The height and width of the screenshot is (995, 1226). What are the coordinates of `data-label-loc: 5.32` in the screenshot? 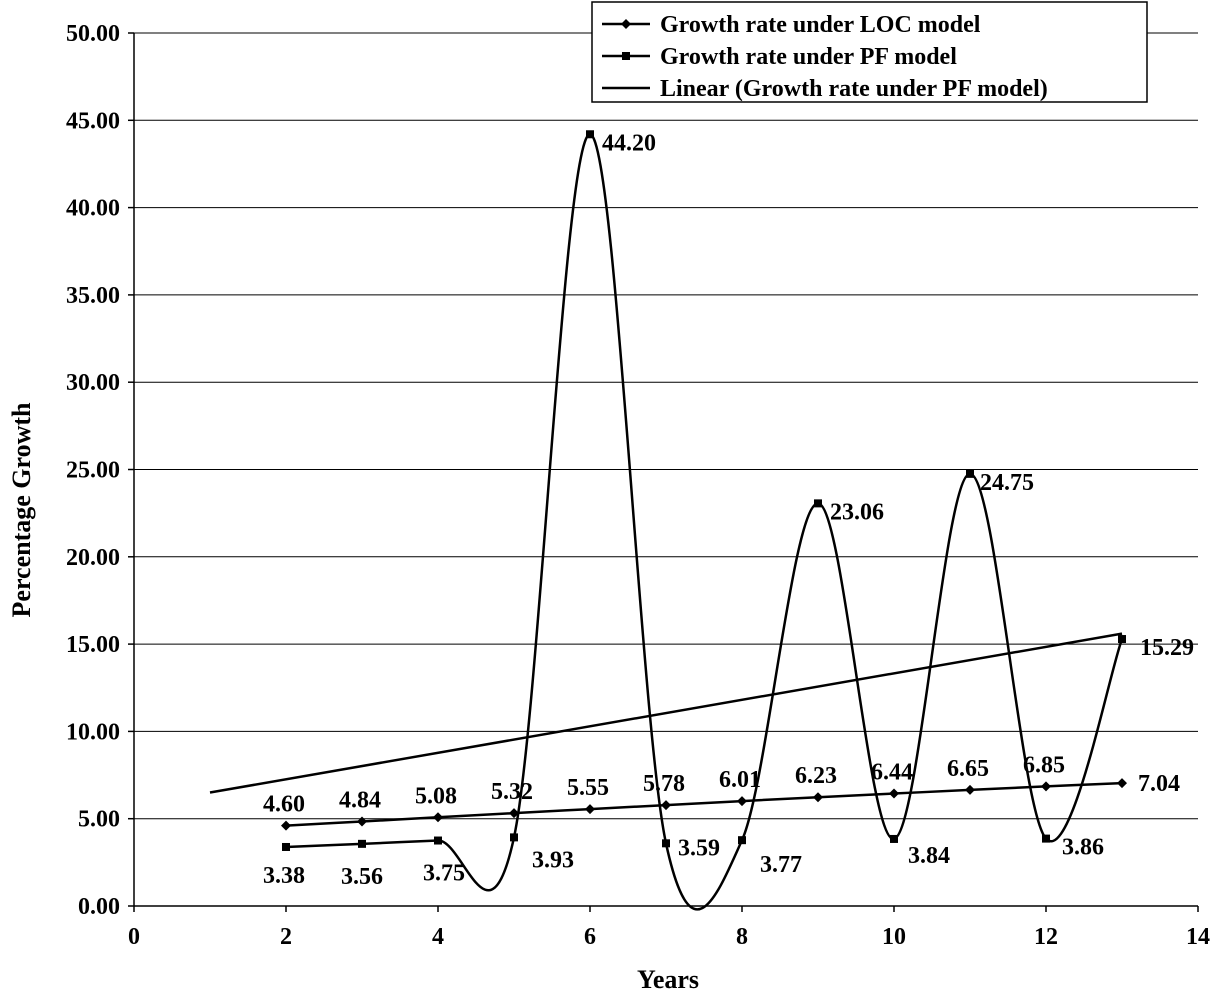 It's located at (512, 792).